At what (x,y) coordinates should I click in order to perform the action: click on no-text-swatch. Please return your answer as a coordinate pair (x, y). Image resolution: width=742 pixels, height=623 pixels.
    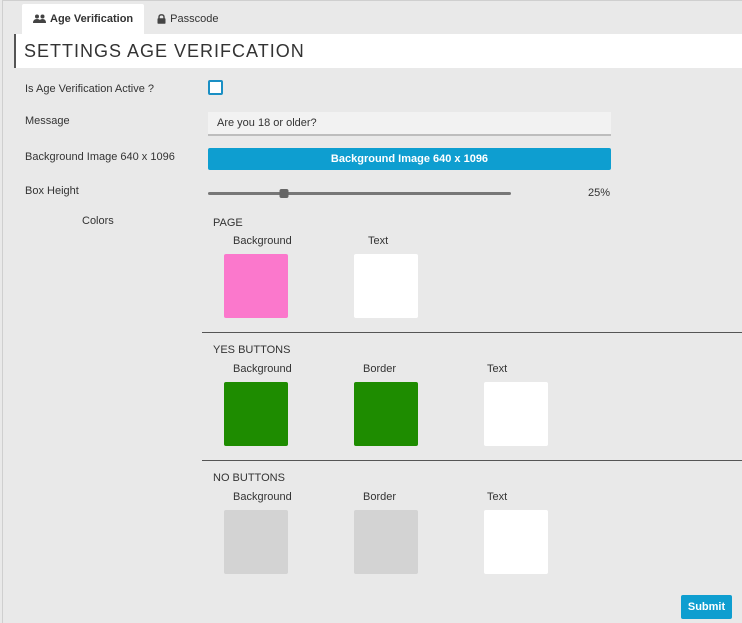
    Looking at the image, I should click on (516, 542).